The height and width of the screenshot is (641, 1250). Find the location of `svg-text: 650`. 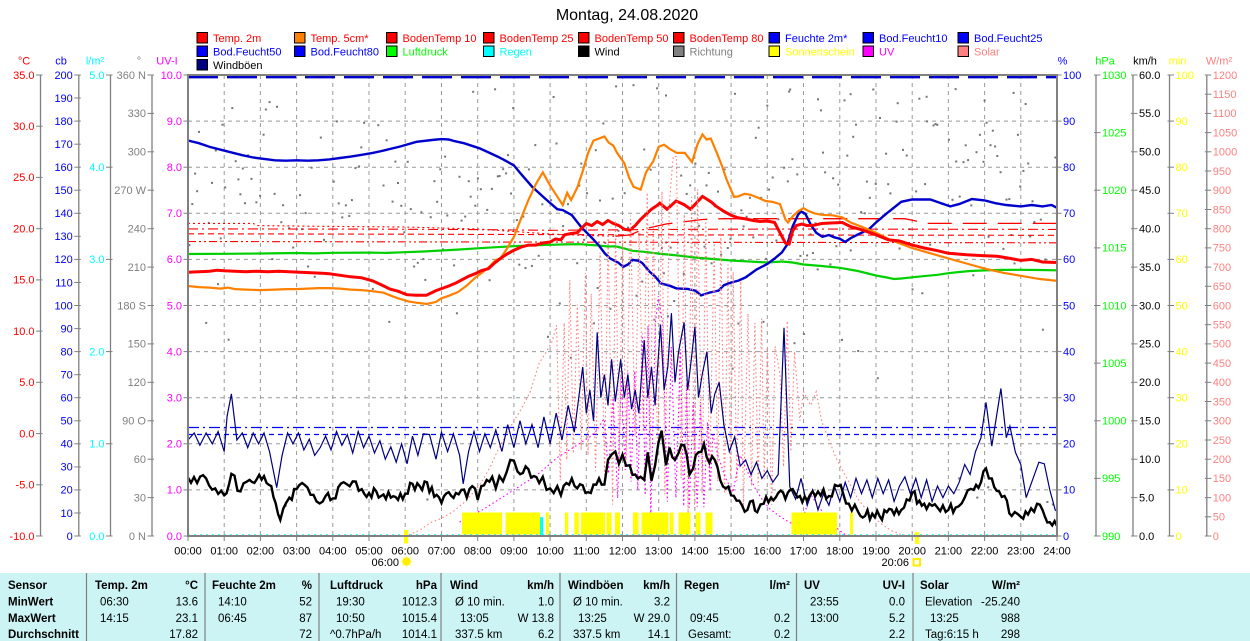

svg-text: 650 is located at coordinates (1222, 287).